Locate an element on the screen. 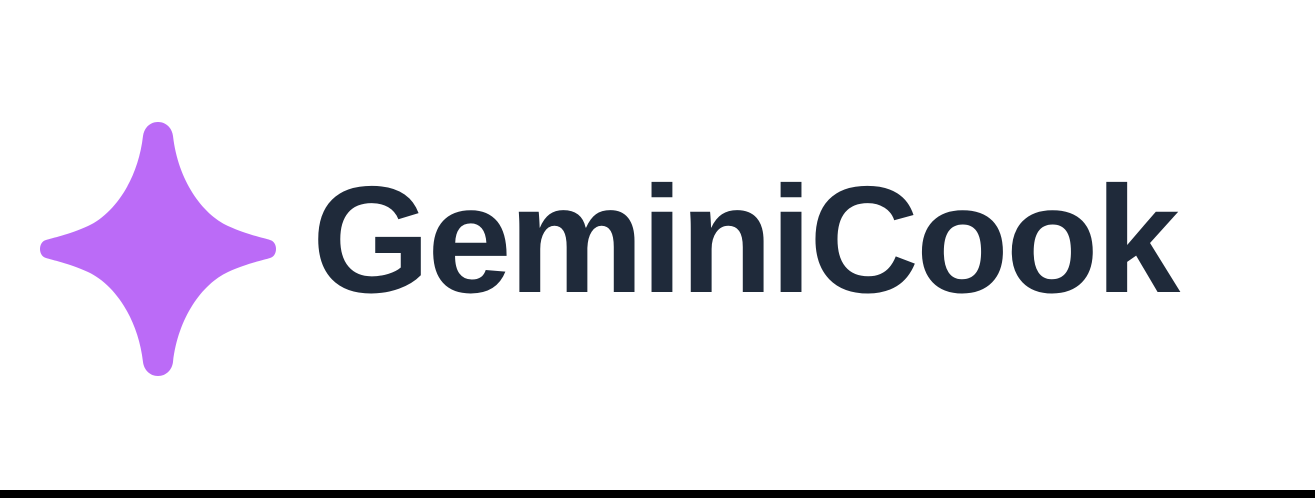  sparkle-shape is located at coordinates (158, 249).